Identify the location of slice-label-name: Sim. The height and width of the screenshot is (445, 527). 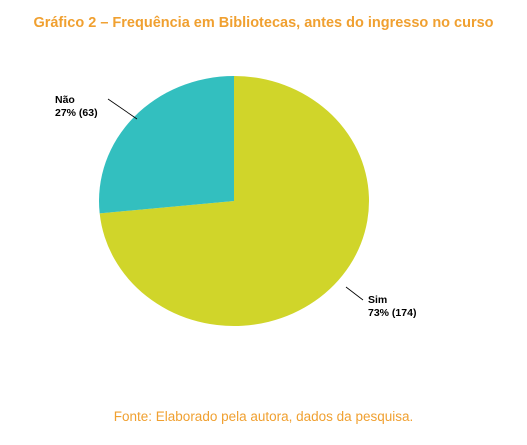
(377, 300).